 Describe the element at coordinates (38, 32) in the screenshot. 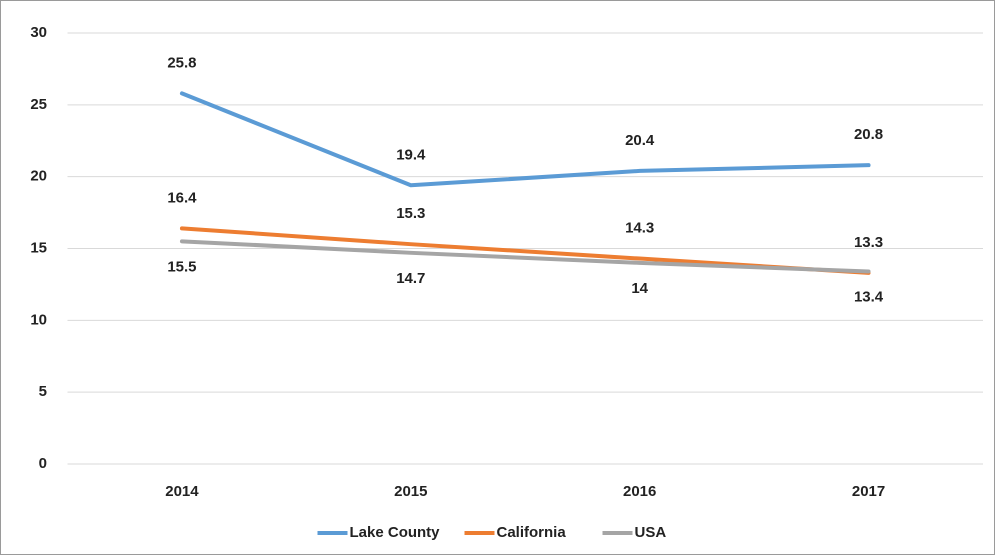

I see `y-tick-label: 30` at that location.